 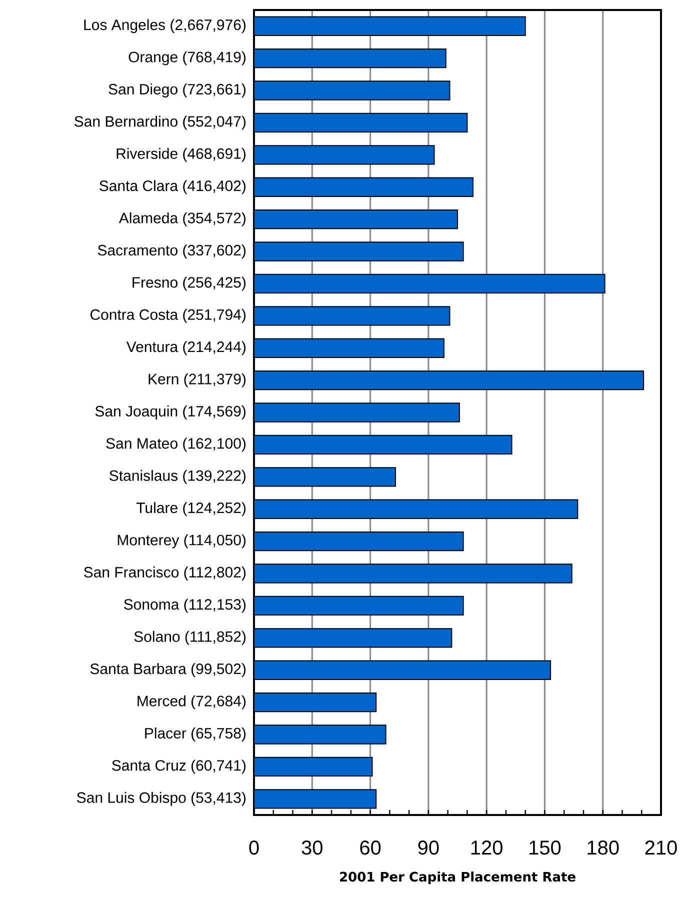 What do you see at coordinates (254, 847) in the screenshot?
I see `x-tick-label: 0` at bounding box center [254, 847].